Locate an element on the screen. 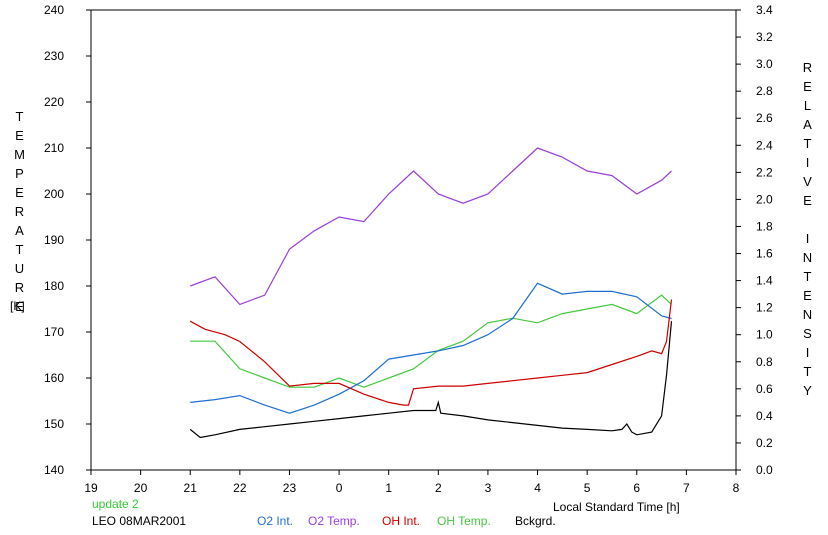  y-left-tick-label: 240 is located at coordinates (54, 10).